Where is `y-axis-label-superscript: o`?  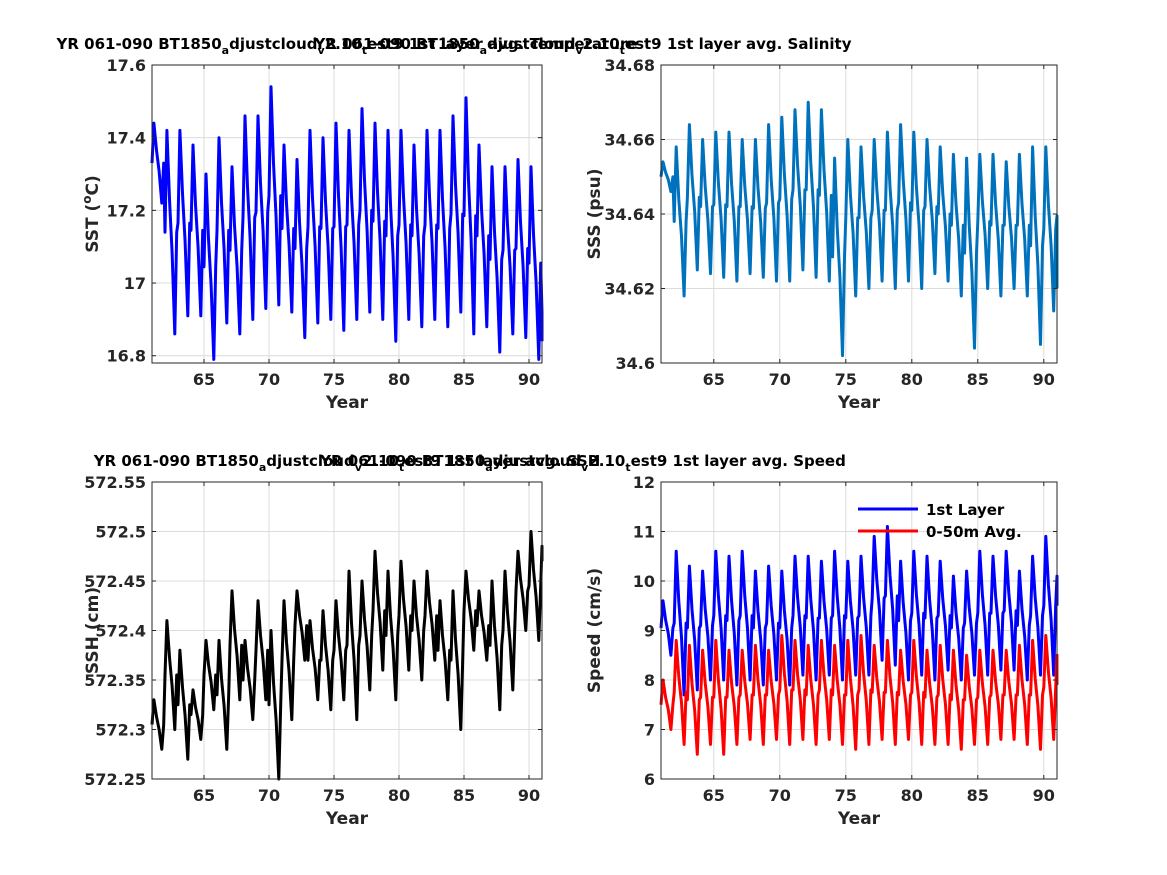
y-axis-label-superscript: o is located at coordinates (87, 199).